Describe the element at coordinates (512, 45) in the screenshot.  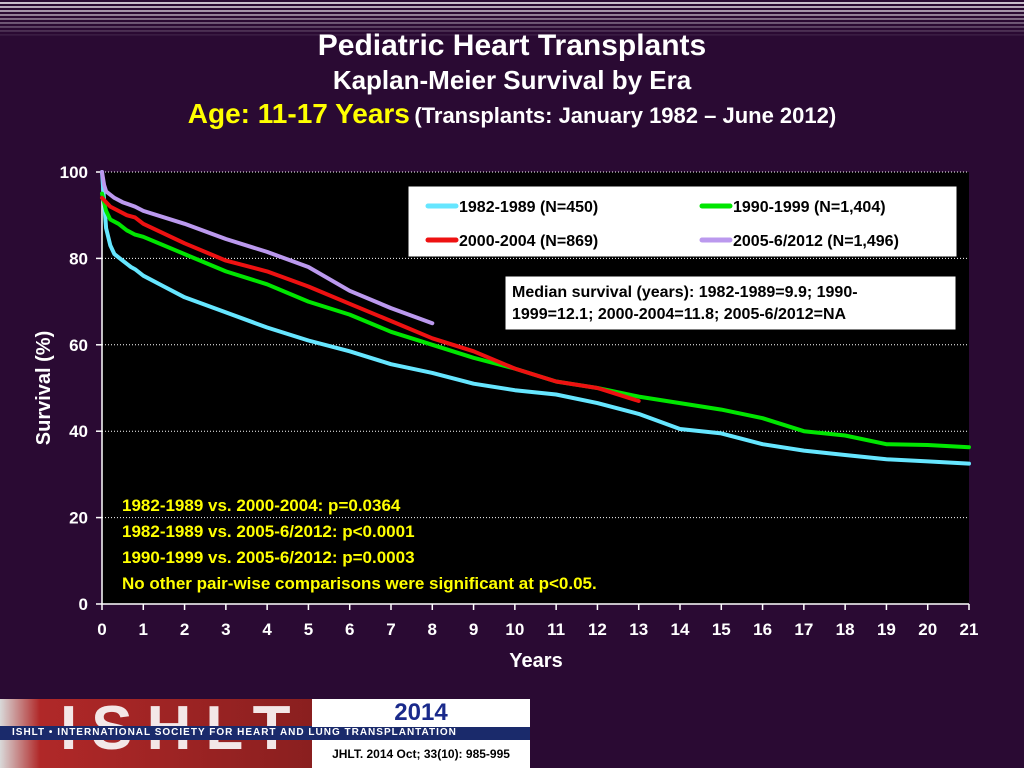
I see `slide-title: Pediatric Heart Transplants` at that location.